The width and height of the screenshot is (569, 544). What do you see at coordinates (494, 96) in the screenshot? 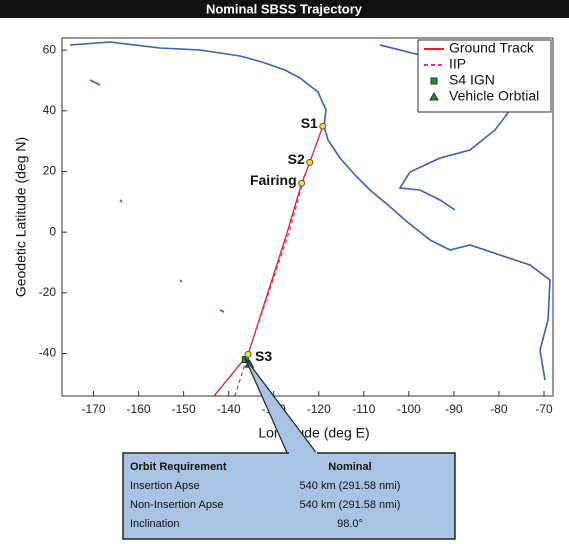
I see `legend-label: Vehicle Orbtial` at bounding box center [494, 96].